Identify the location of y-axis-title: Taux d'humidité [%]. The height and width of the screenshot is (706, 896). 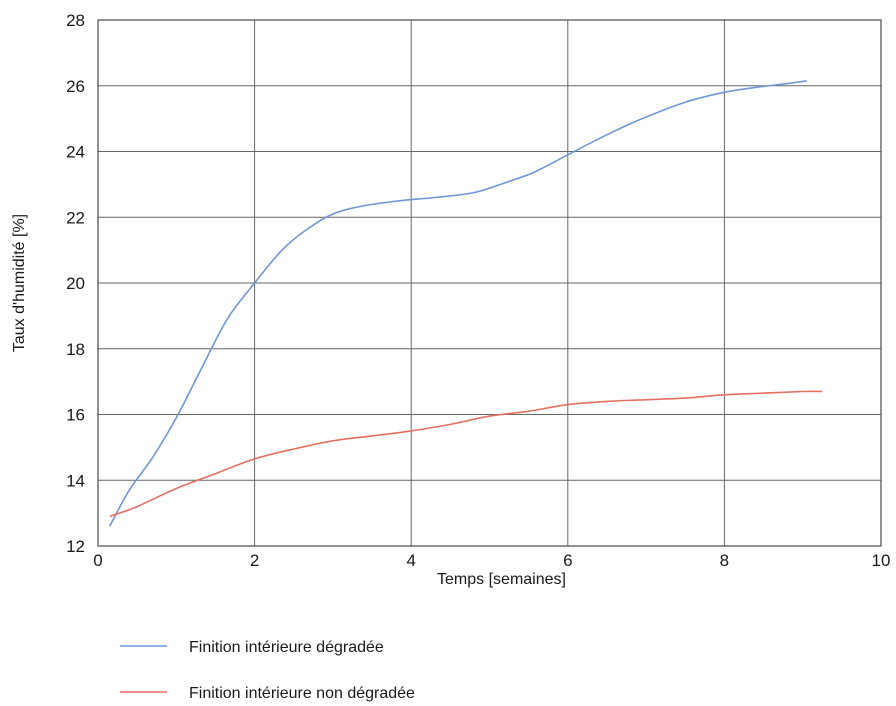
(19, 283).